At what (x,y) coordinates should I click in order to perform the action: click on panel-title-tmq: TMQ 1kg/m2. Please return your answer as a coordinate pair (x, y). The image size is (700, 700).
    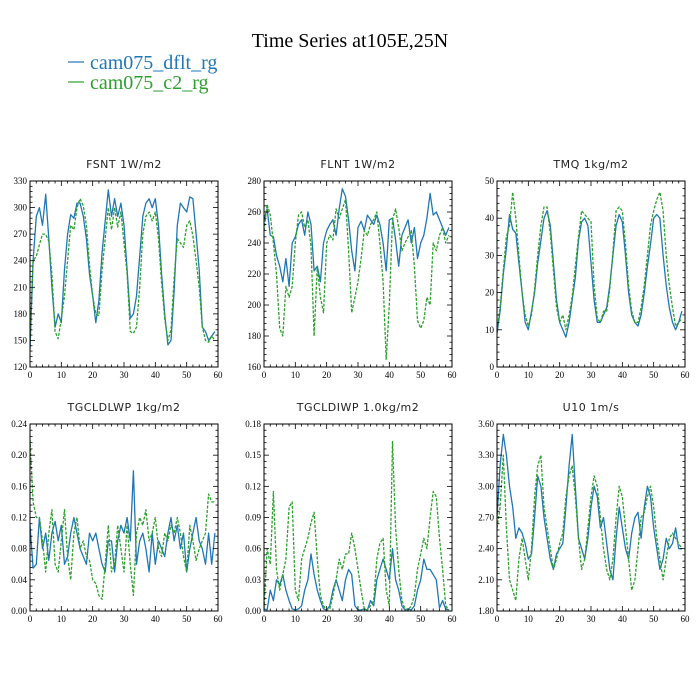
    Looking at the image, I should click on (590, 164).